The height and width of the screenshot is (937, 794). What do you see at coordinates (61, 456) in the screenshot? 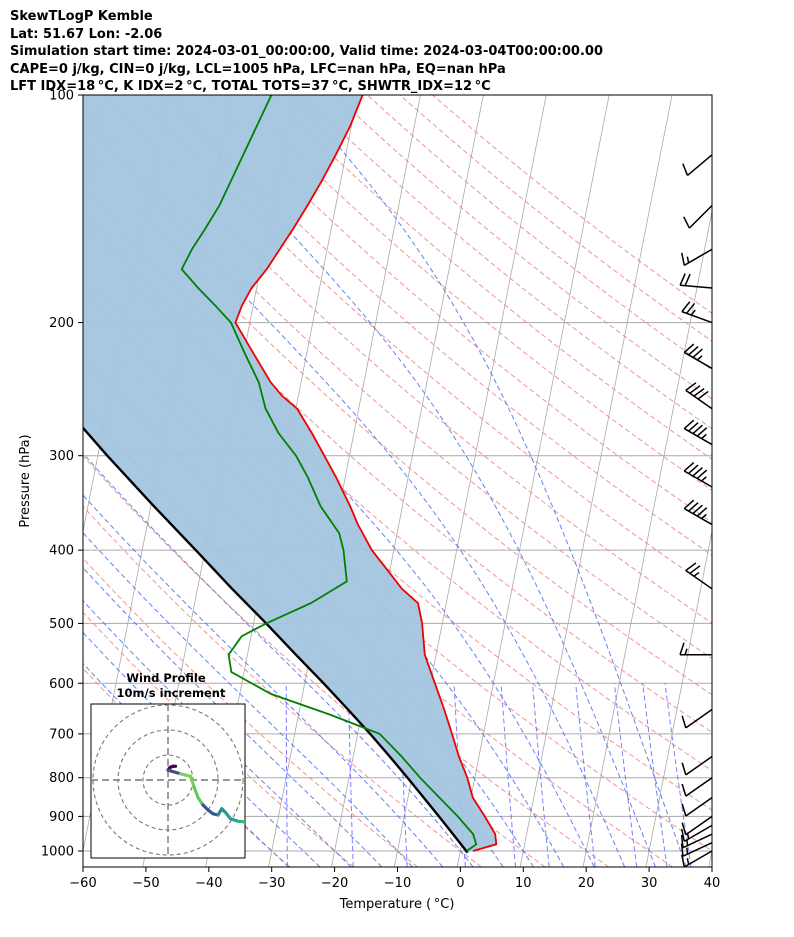
I see `y-tick-label: 300` at bounding box center [61, 456].